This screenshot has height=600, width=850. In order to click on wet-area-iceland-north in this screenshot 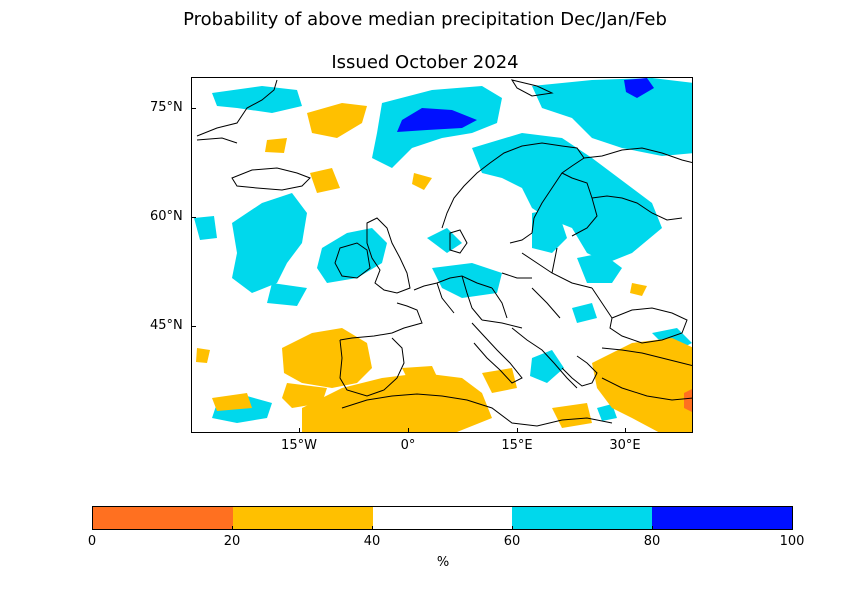, I will do `click(257, 99)`.